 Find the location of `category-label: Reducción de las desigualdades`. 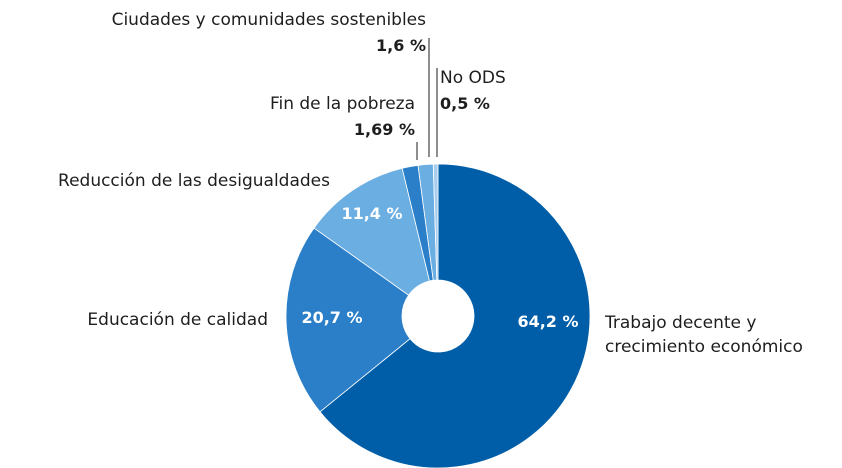

category-label: Reducción de las desigualdades is located at coordinates (194, 181).